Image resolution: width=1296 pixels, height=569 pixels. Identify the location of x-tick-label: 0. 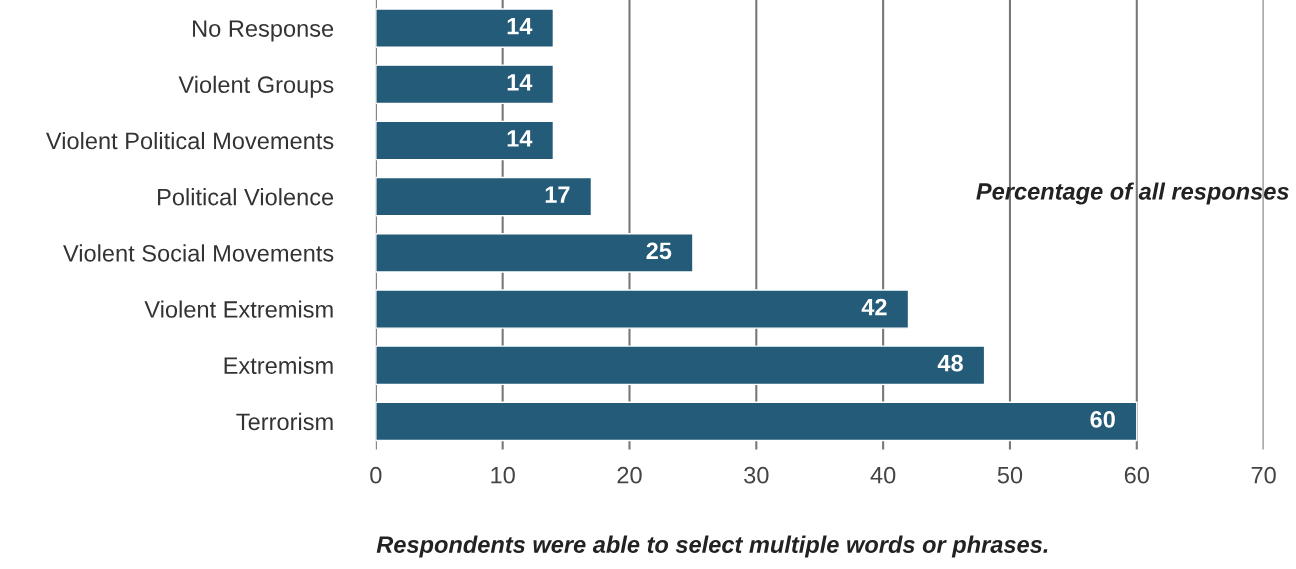
(376, 475).